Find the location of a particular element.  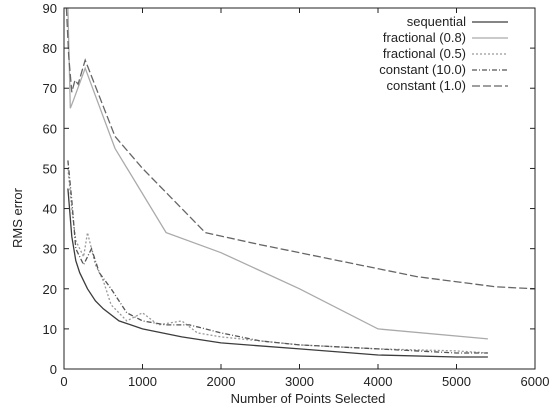

y-tick-label: 20 is located at coordinates (50, 289).